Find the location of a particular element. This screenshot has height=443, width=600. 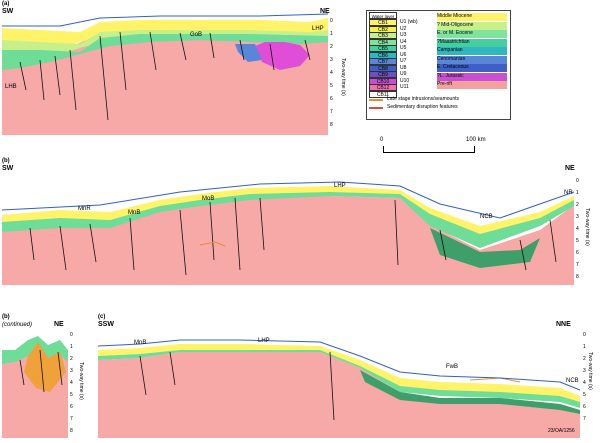

legend-age-0: Middle Miocene is located at coordinates (472, 17).